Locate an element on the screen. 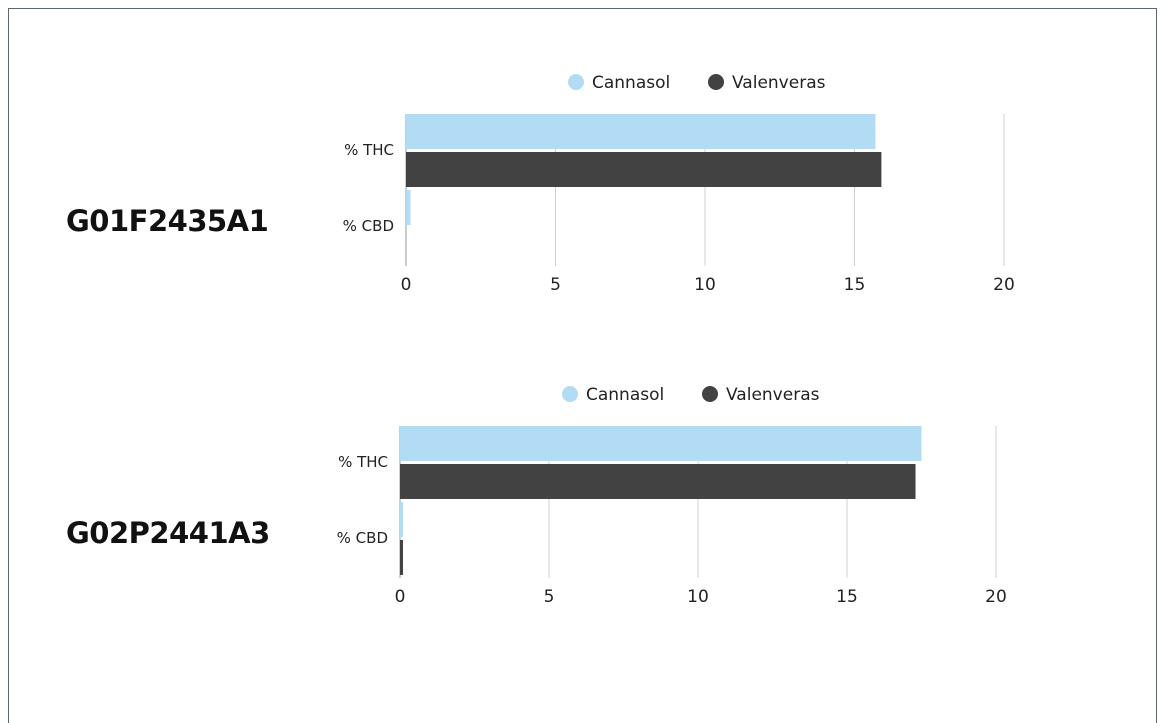 This screenshot has width=1165, height=723. bar-valenveras-cbd is located at coordinates (401, 557).